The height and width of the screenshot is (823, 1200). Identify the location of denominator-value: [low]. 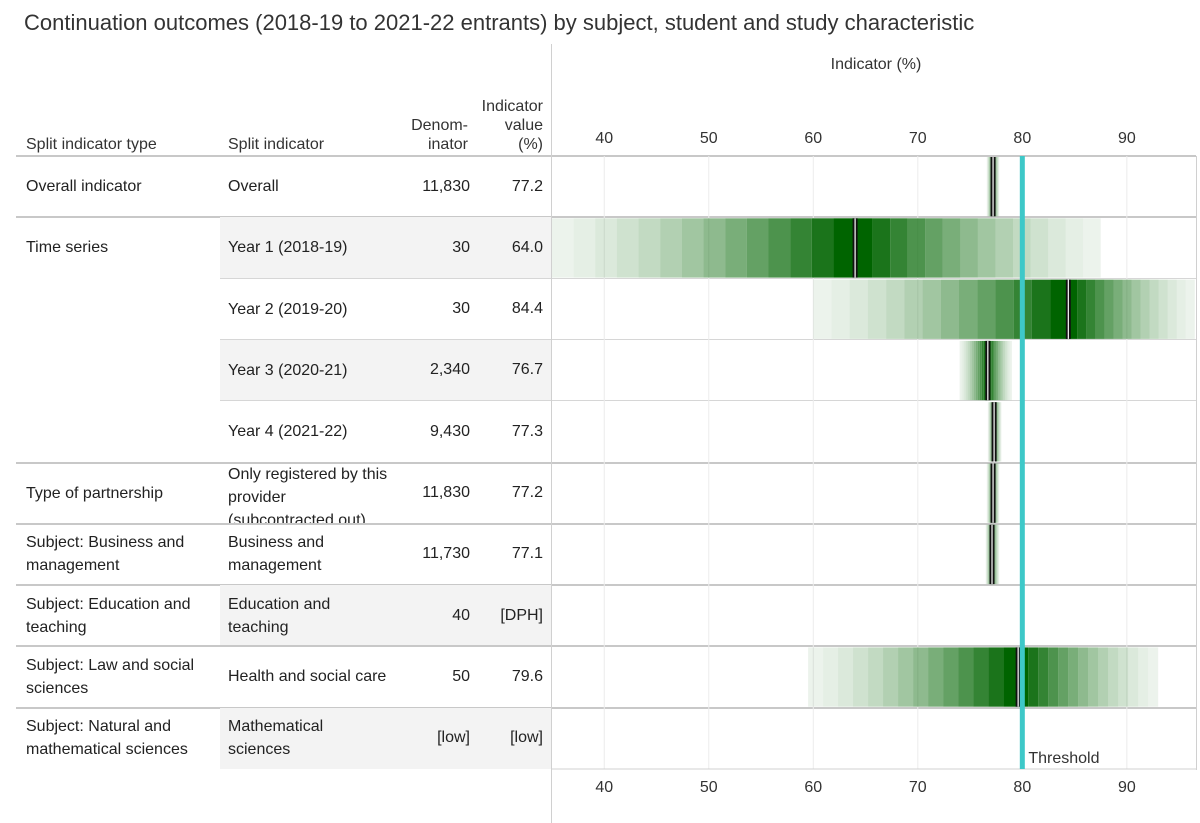
(453, 738).